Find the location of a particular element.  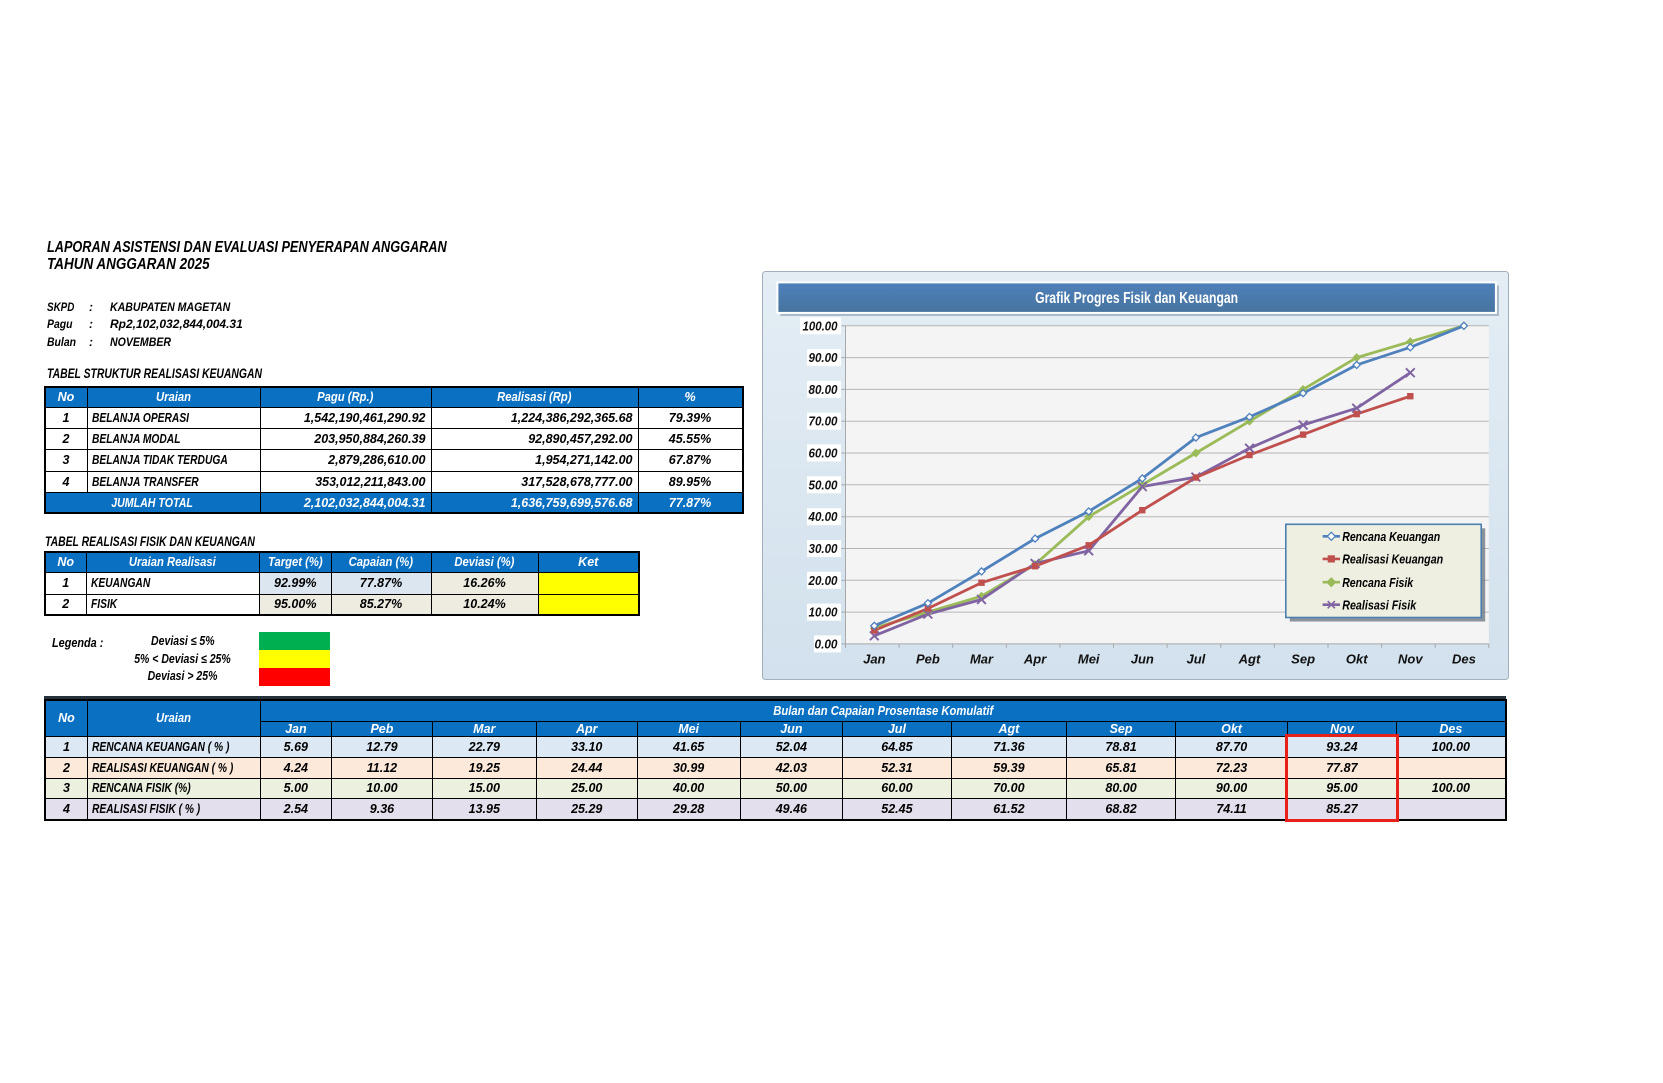

svg-text: 70.00 is located at coordinates (823, 422).